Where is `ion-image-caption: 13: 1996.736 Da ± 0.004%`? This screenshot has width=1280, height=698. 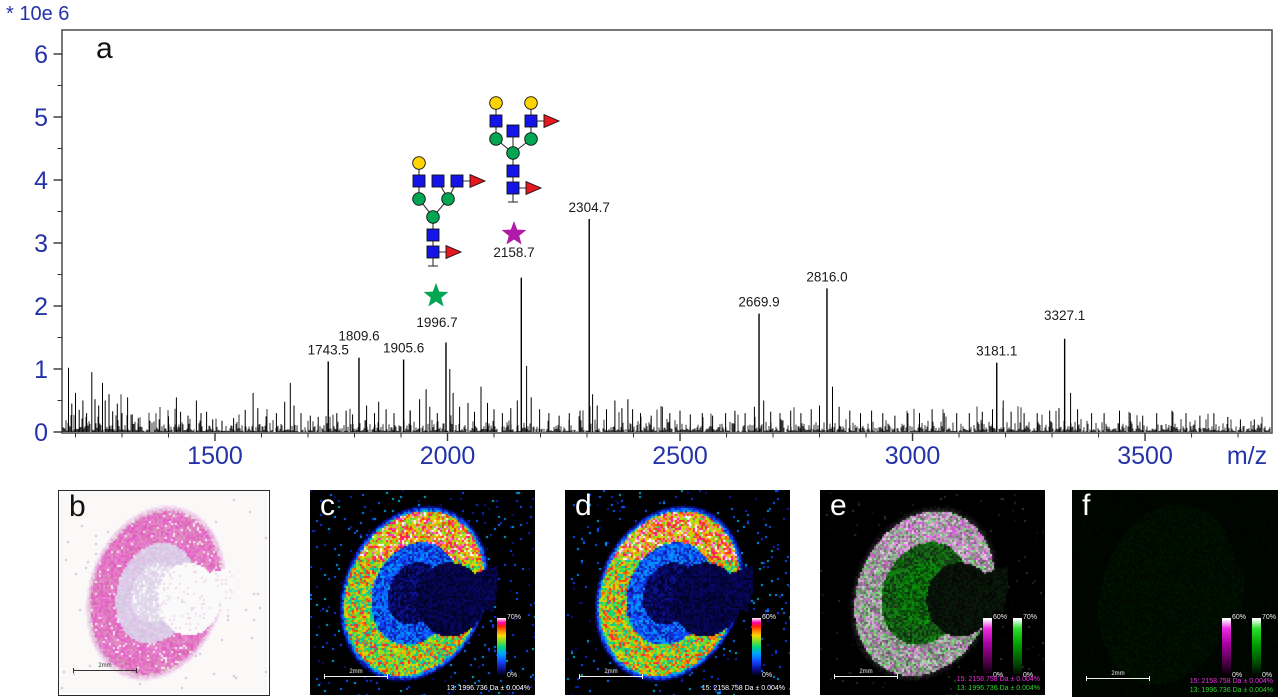
ion-image-caption: 13: 1996.736 Da ± 0.004% is located at coordinates (488, 688).